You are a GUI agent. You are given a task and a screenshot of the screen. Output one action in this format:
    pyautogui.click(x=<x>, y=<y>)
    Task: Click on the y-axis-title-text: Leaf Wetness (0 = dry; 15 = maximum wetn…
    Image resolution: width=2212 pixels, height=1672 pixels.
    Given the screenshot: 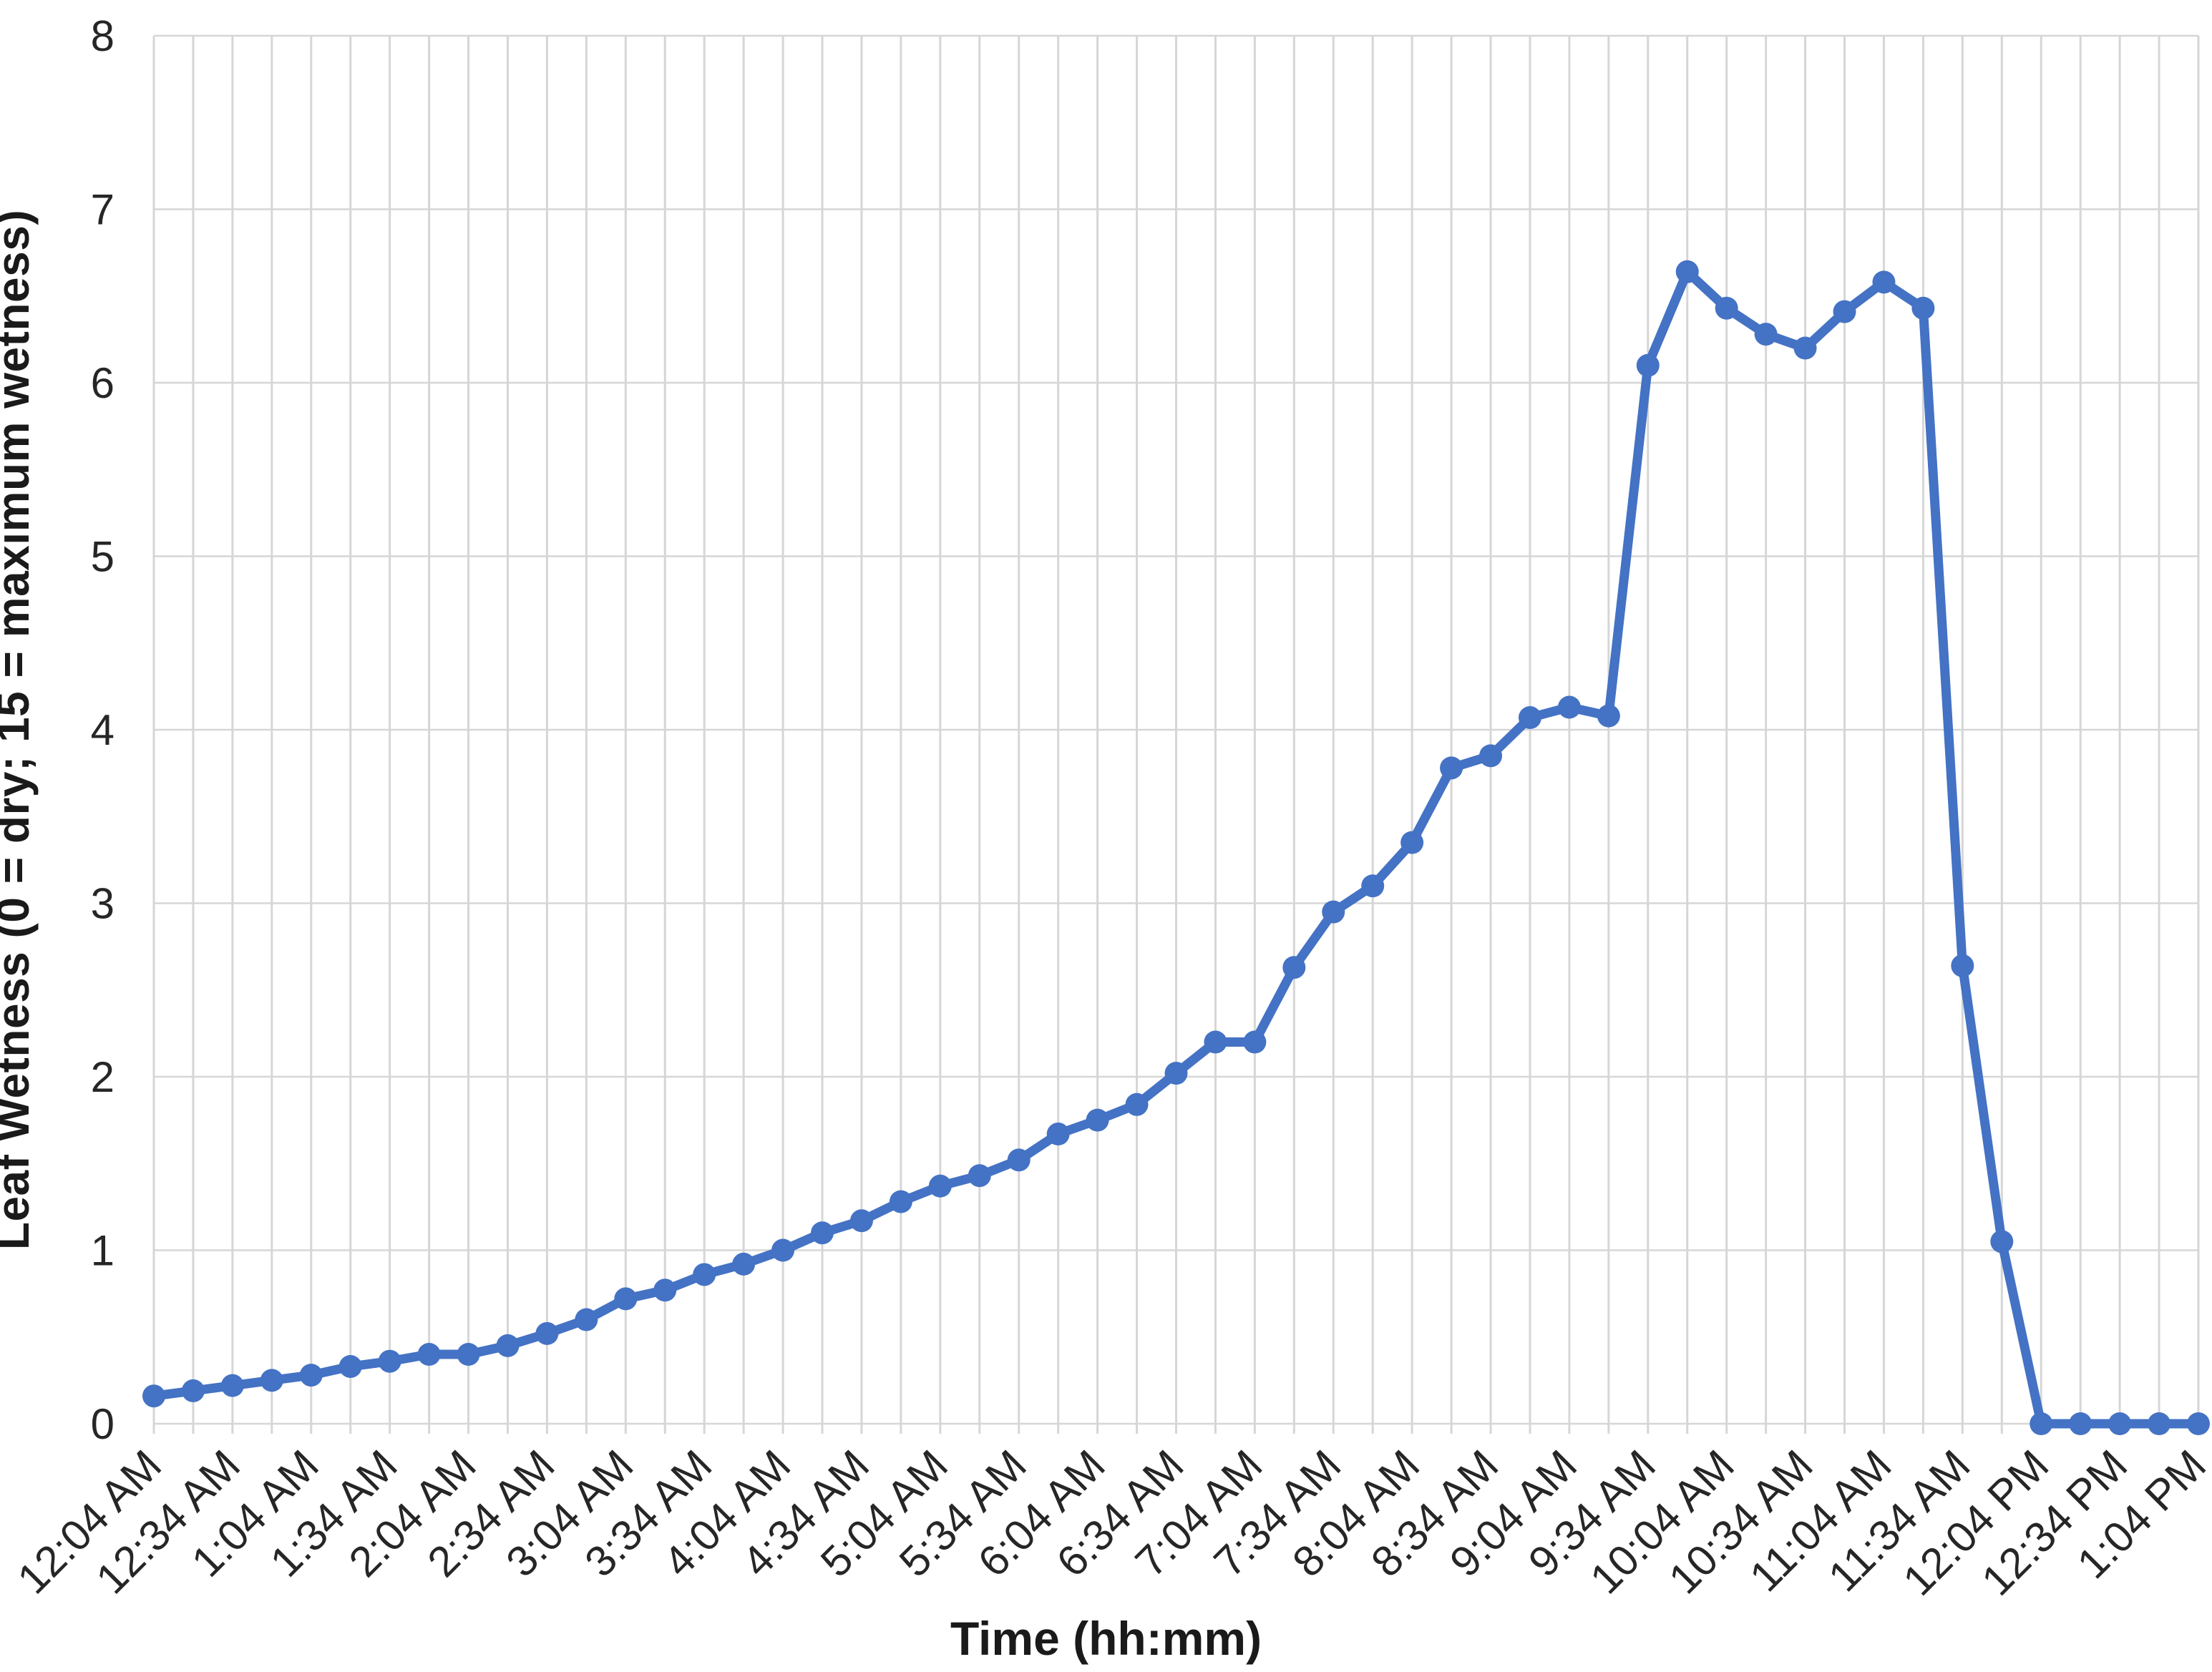 What is the action you would take?
    pyautogui.click(x=19, y=730)
    